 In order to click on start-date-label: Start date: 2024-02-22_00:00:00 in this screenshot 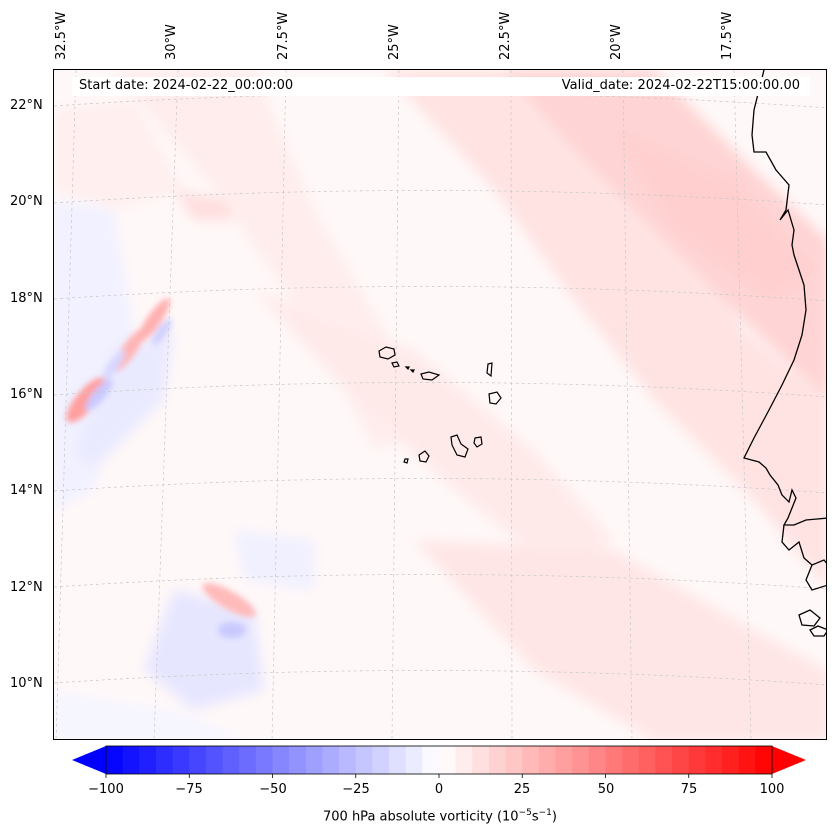, I will do `click(186, 85)`.